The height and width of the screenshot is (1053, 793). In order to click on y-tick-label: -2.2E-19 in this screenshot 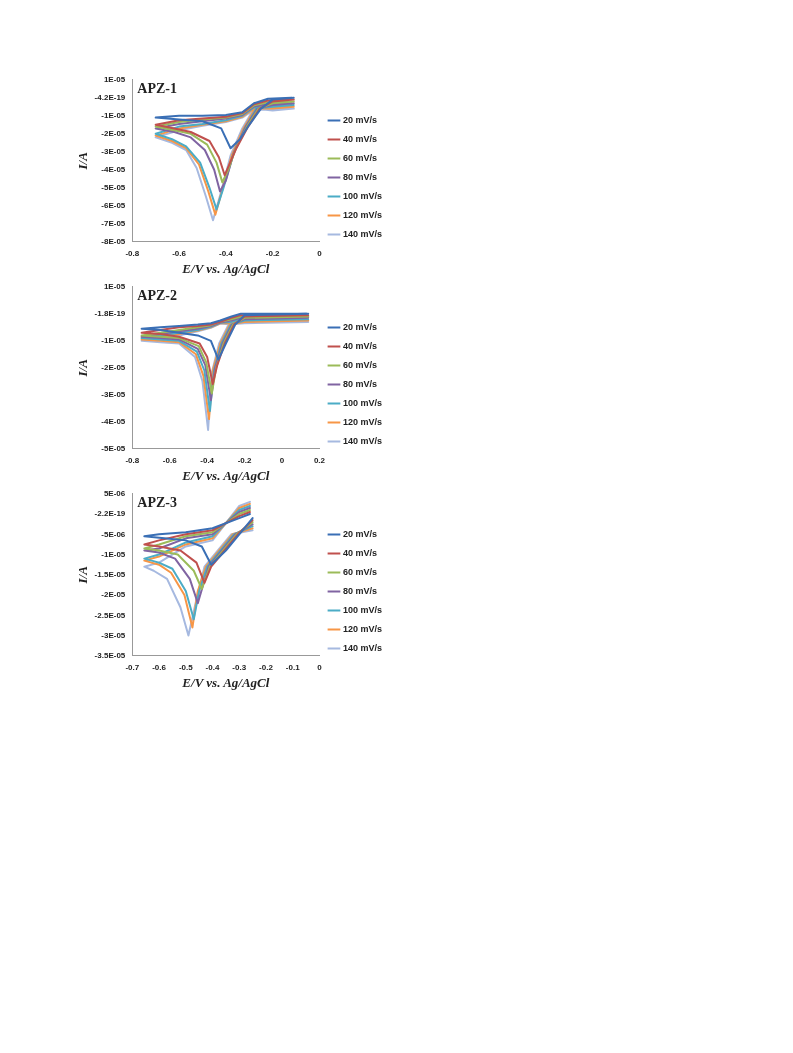, I will do `click(110, 514)`.